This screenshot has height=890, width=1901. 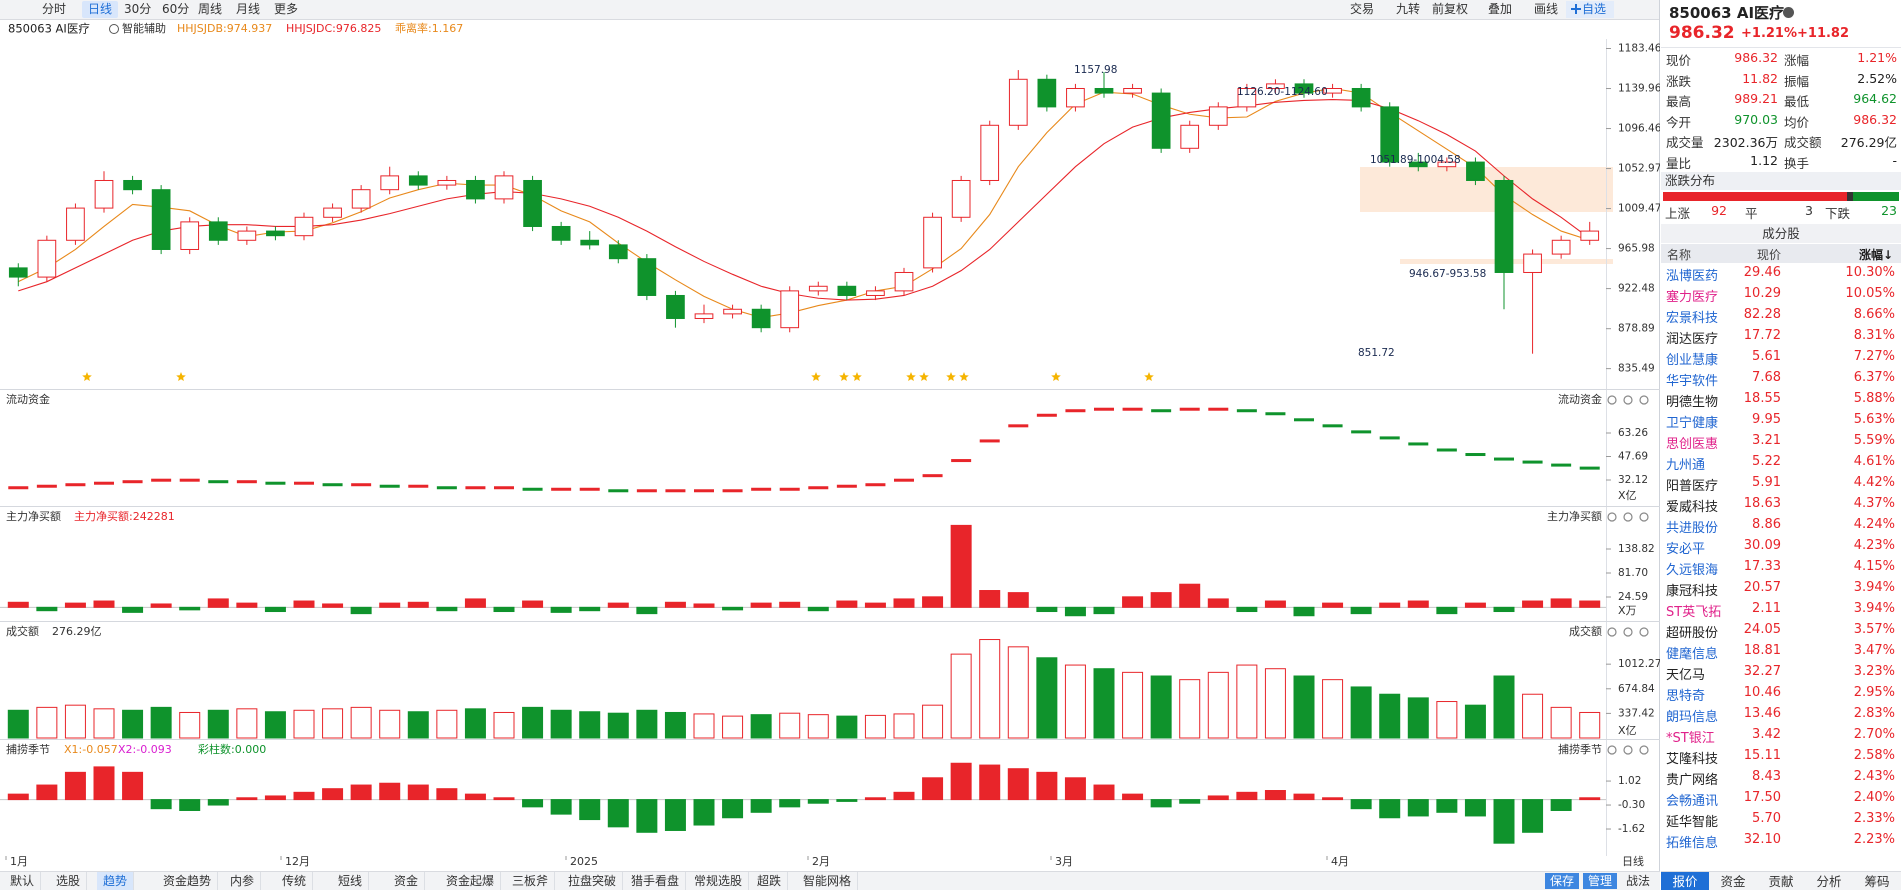 What do you see at coordinates (1692, 381) in the screenshot?
I see `stock-name: 华宇软件` at bounding box center [1692, 381].